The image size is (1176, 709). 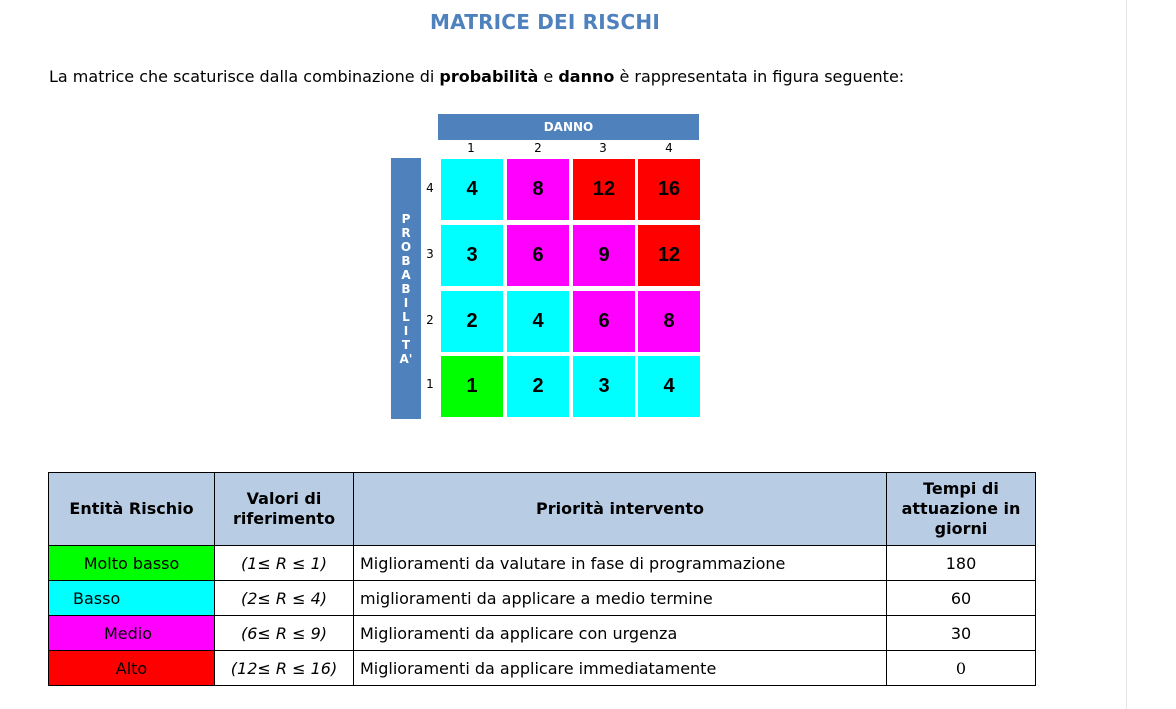 What do you see at coordinates (406, 232) in the screenshot?
I see `probabilita-letter: R` at bounding box center [406, 232].